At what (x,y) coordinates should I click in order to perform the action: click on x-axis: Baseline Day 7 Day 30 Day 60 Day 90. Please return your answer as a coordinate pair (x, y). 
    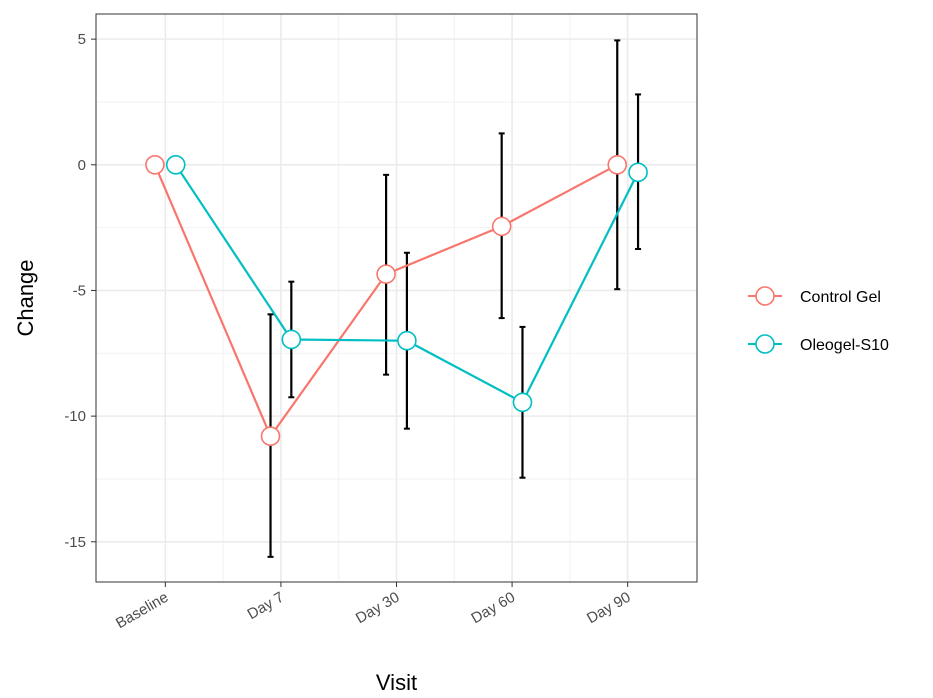
    Looking at the image, I should click on (373, 607).